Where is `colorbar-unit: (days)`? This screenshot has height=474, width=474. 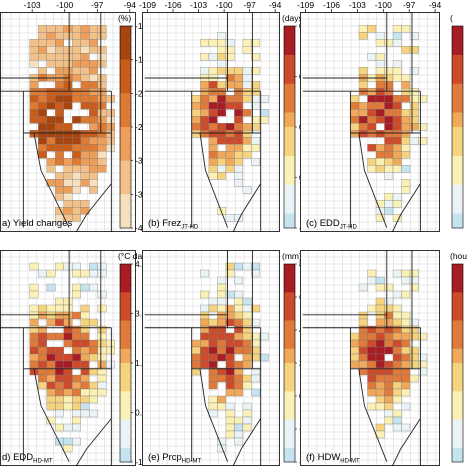 colorbar-unit: (days) is located at coordinates (294, 18).